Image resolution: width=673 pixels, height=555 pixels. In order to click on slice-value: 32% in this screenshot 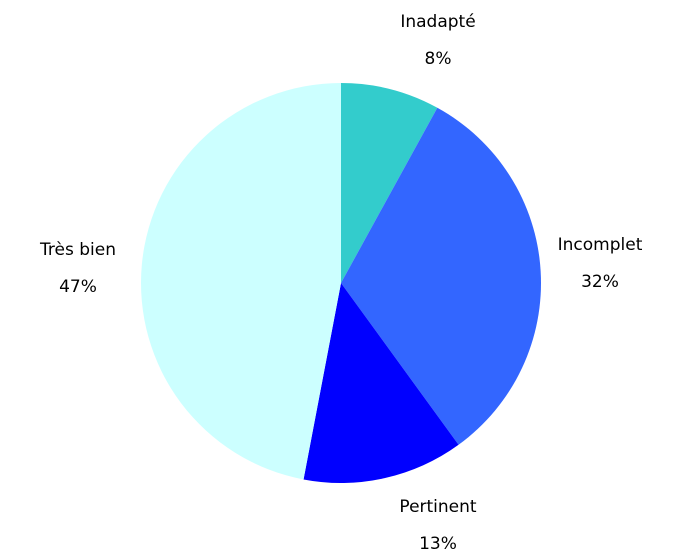, I will do `click(600, 282)`.